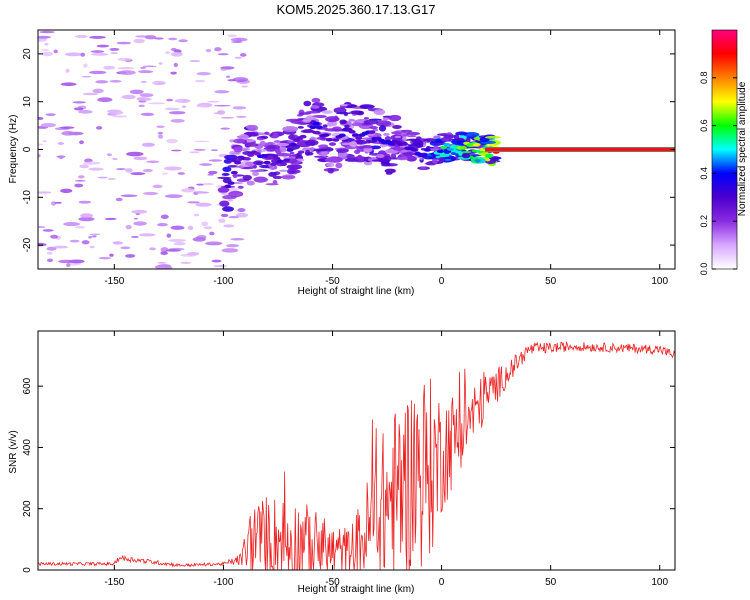 This screenshot has width=750, height=600. What do you see at coordinates (355, 9) in the screenshot?
I see `chart-title: KOM5.2025.360.17.13.G17` at bounding box center [355, 9].